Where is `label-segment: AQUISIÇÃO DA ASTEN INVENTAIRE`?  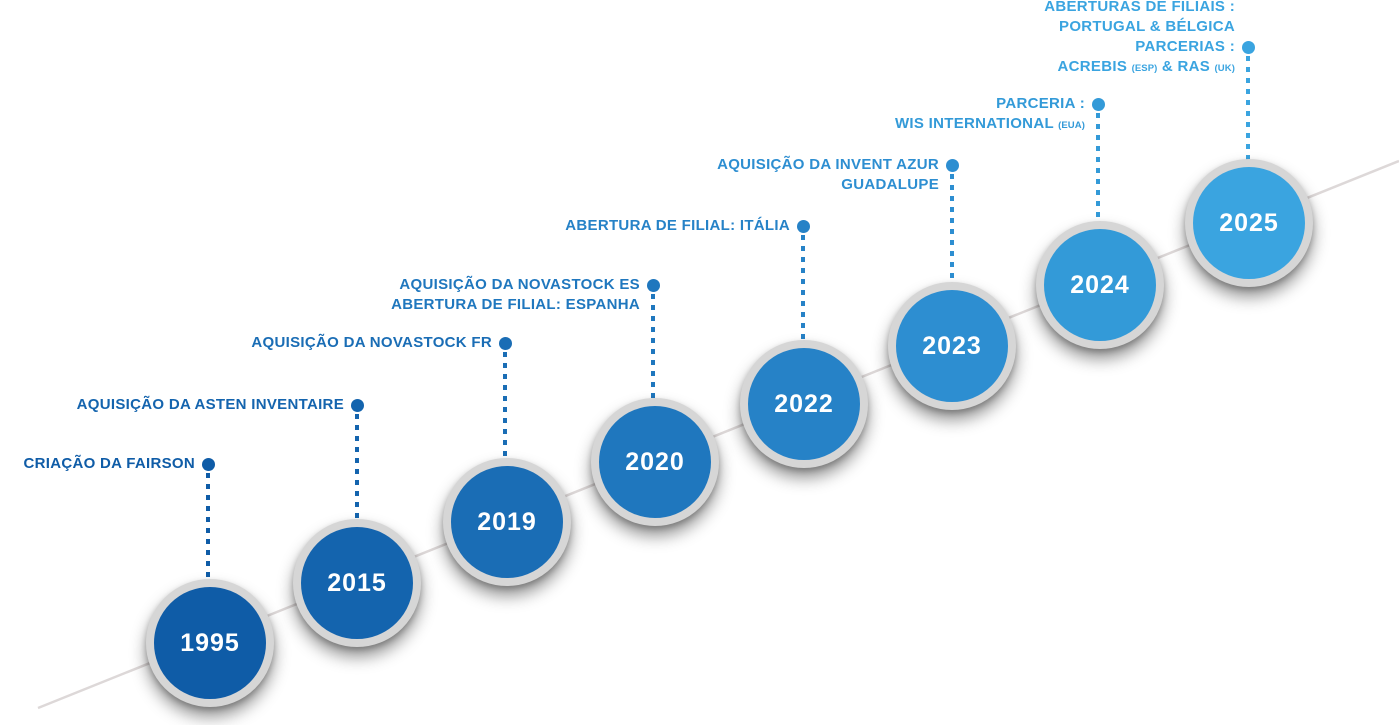
label-segment: AQUISIÇÃO DA ASTEN INVENTAIRE is located at coordinates (210, 404).